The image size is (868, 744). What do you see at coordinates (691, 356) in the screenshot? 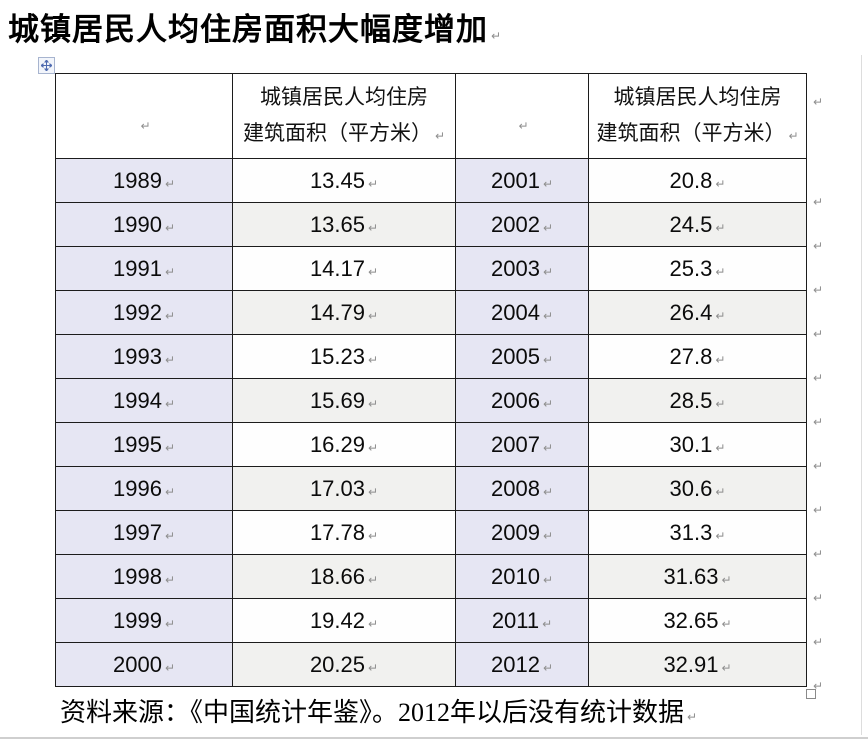
I see `value-text: 27.8` at bounding box center [691, 356].